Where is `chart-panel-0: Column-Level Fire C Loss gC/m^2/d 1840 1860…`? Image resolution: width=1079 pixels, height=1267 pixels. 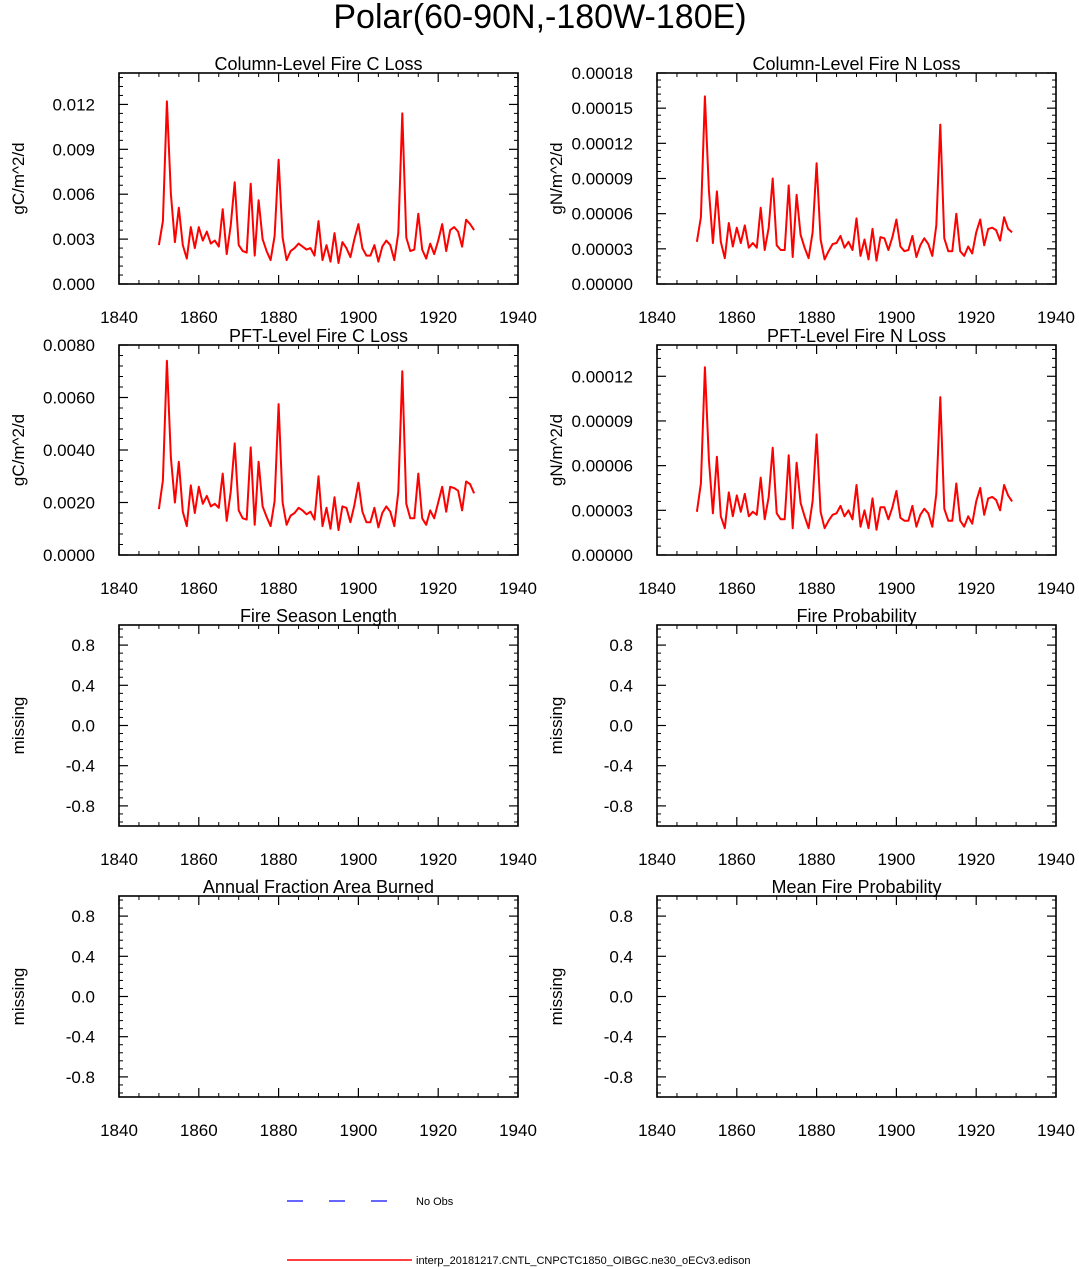 chart-panel-0: Column-Level Fire C Loss gC/m^2/d 1840 1860… is located at coordinates (273, 190).